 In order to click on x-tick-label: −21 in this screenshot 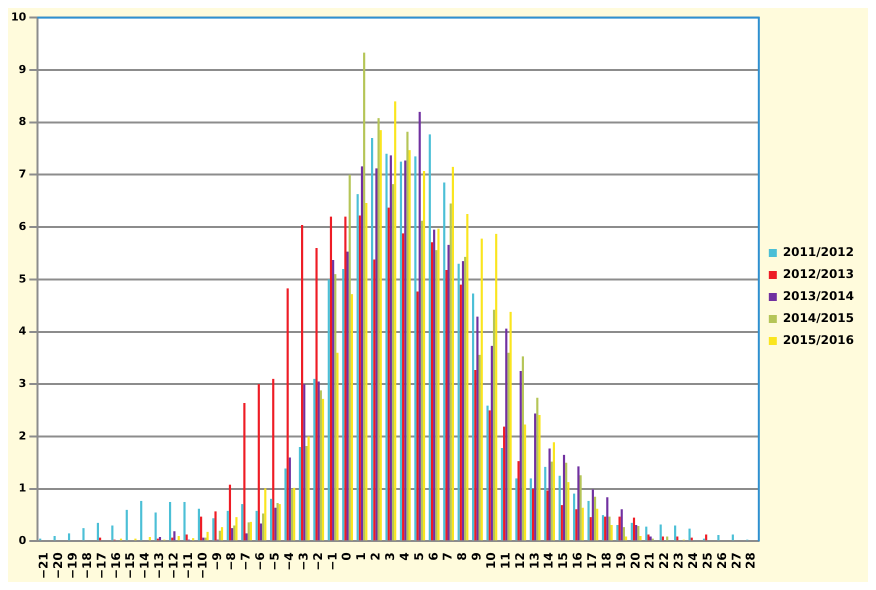, I will do `click(43, 566)`.